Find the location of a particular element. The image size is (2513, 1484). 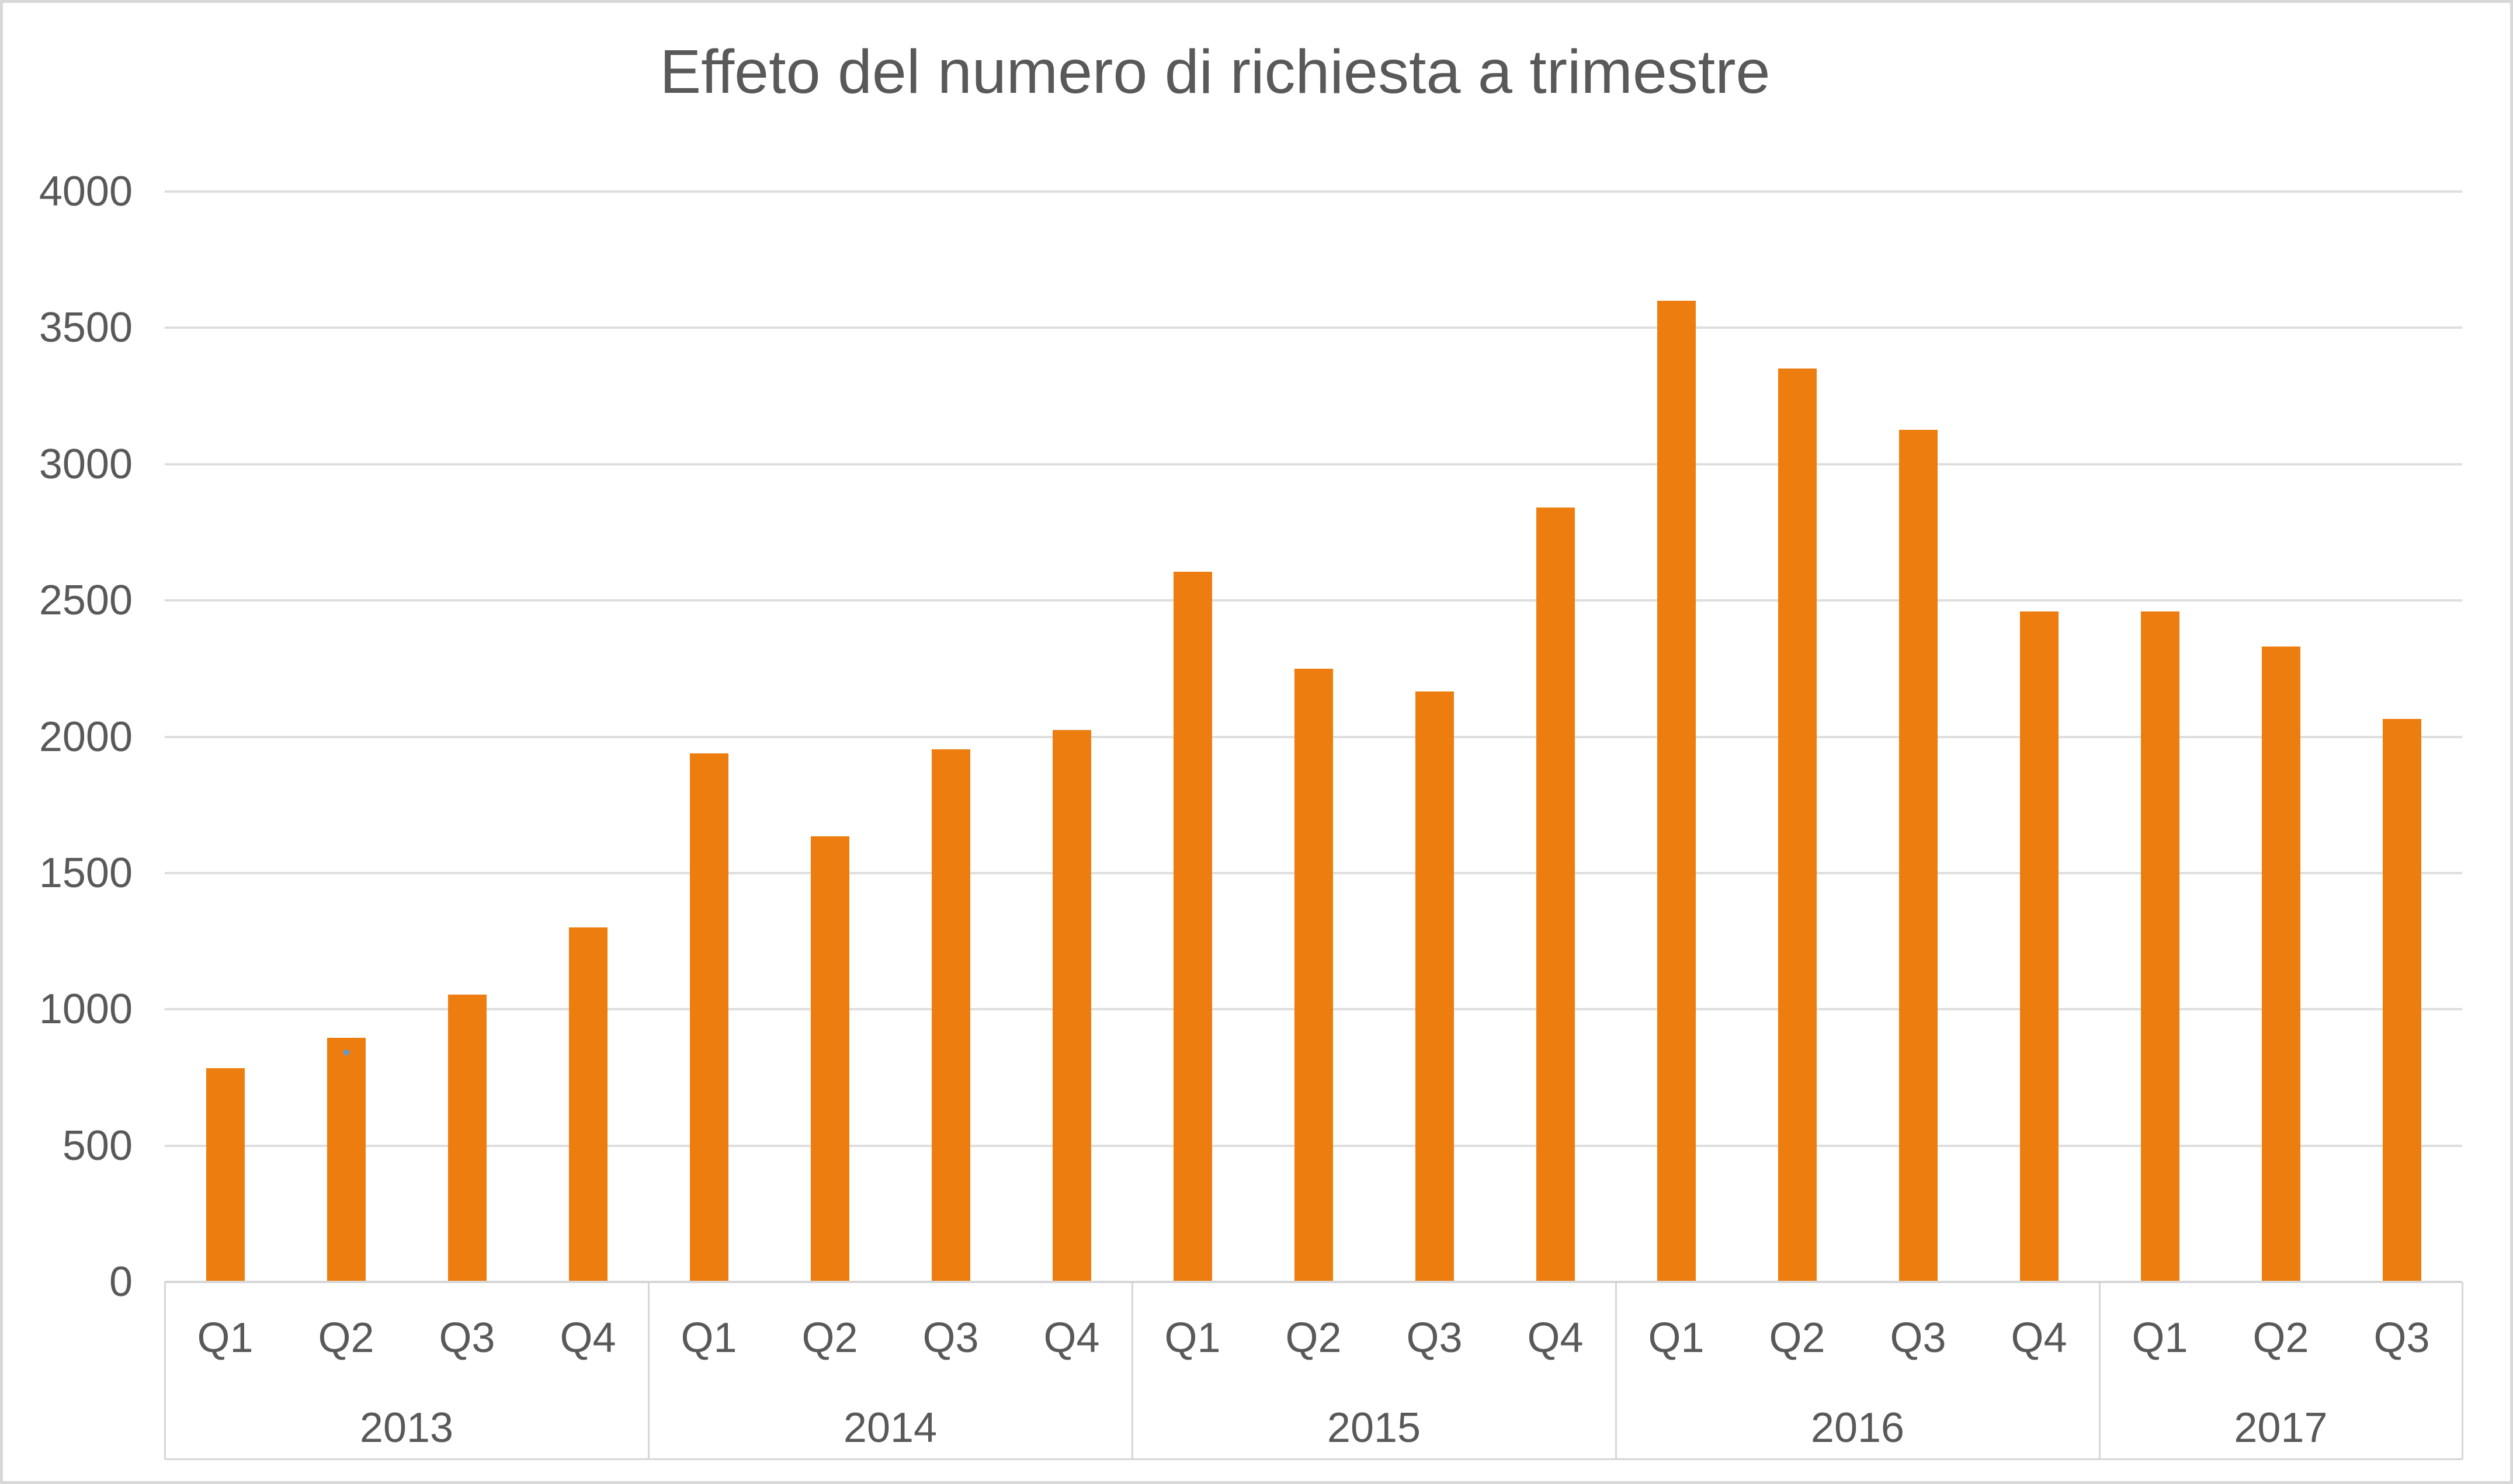

bar-2015-Q1 is located at coordinates (1192, 927).